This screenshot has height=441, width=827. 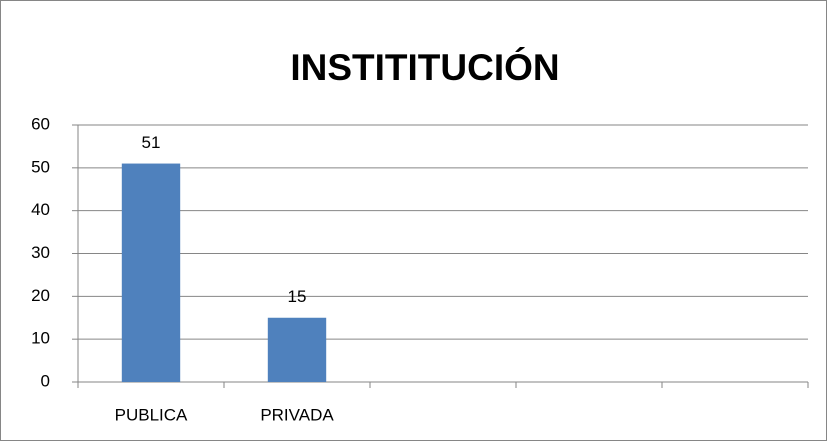 I want to click on y-tick-label: 50, so click(x=40, y=166).